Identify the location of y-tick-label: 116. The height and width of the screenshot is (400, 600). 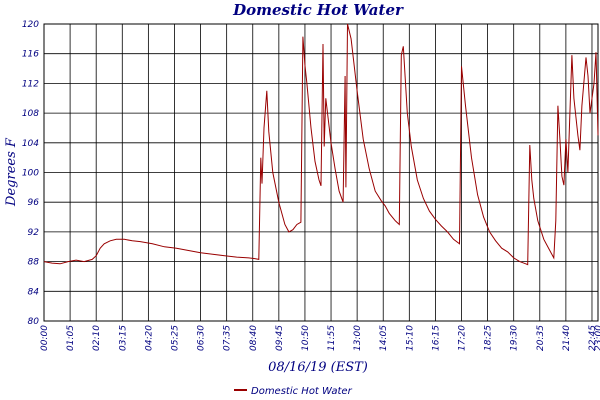
(30, 55).